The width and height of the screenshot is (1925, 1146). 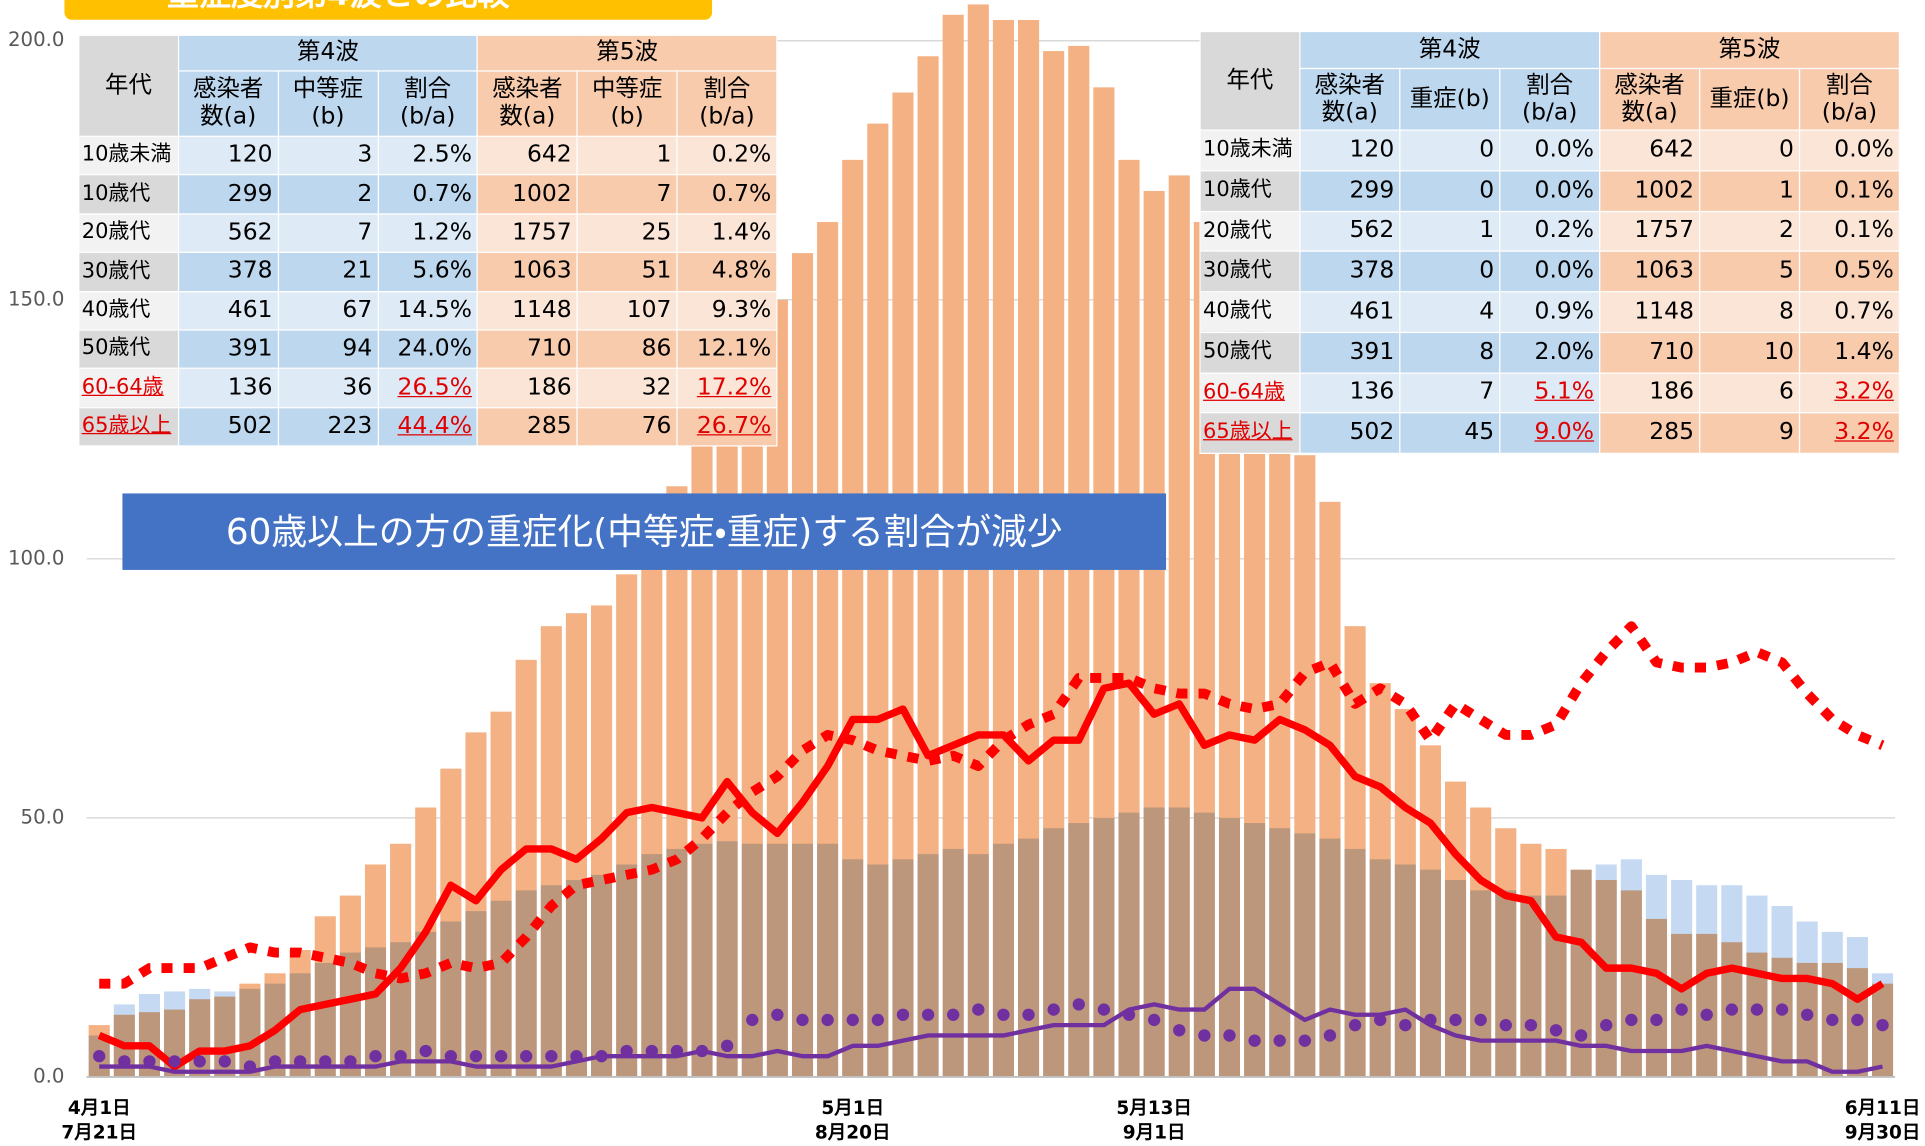 What do you see at coordinates (1350, 99) in the screenshot?
I see `column-header: 感染者 数(a)` at bounding box center [1350, 99].